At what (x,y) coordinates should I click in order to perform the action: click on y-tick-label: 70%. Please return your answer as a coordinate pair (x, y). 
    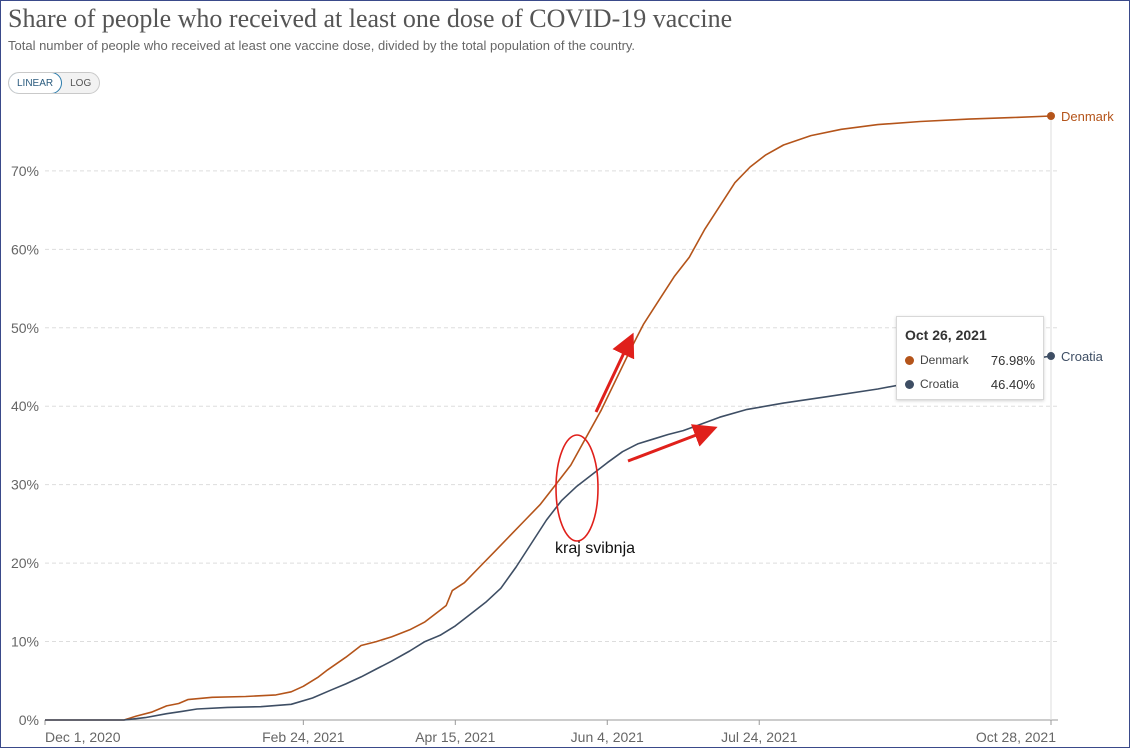
    Looking at the image, I should click on (25, 171).